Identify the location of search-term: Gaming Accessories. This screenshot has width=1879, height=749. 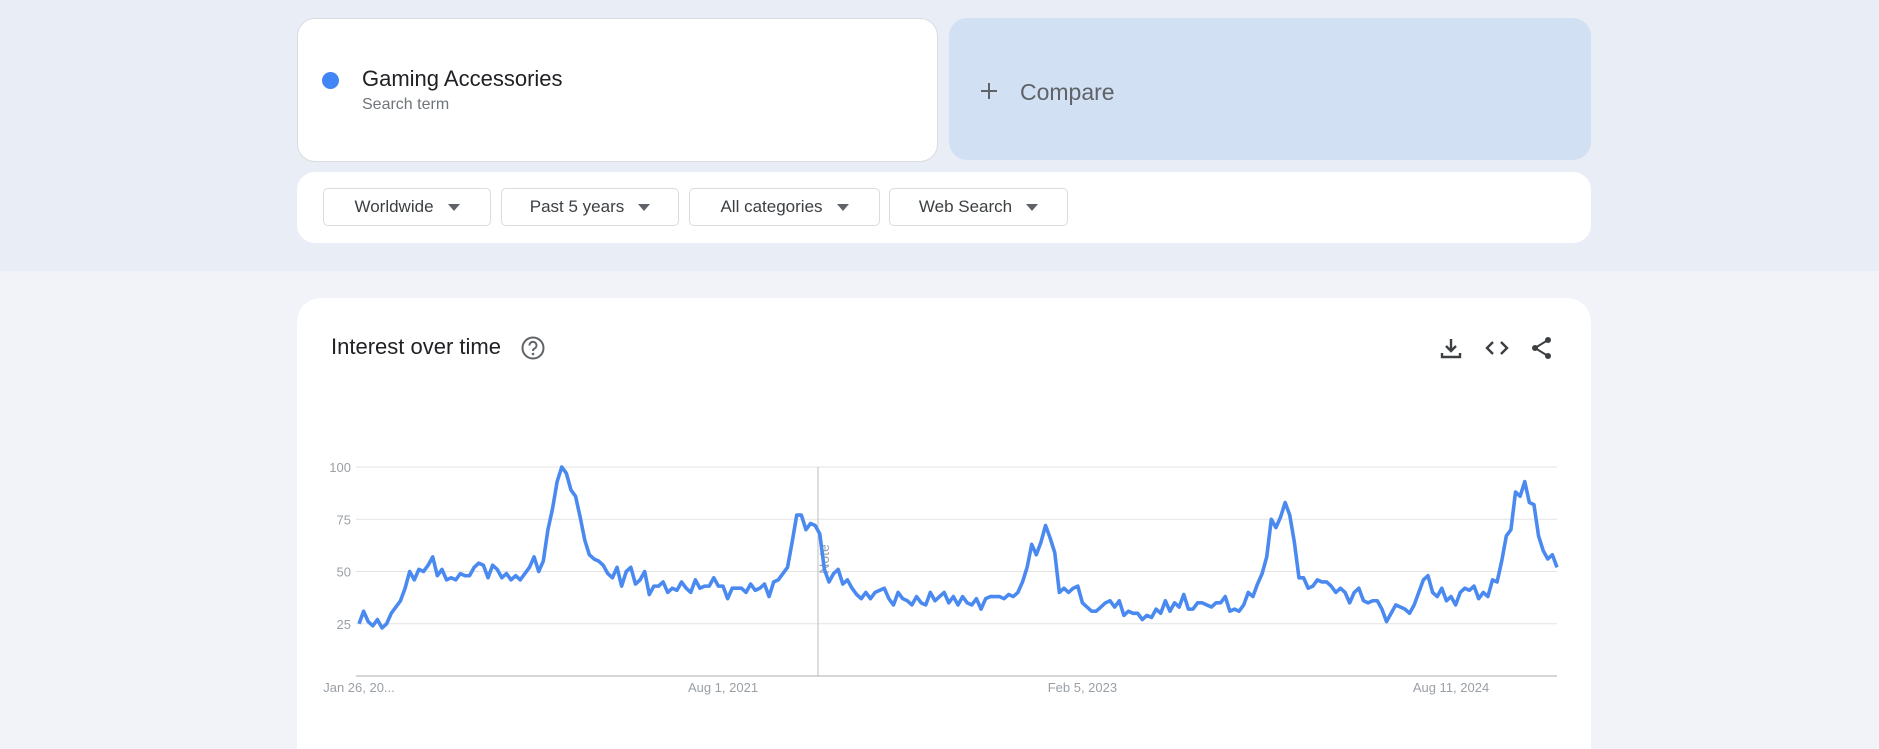
(462, 78).